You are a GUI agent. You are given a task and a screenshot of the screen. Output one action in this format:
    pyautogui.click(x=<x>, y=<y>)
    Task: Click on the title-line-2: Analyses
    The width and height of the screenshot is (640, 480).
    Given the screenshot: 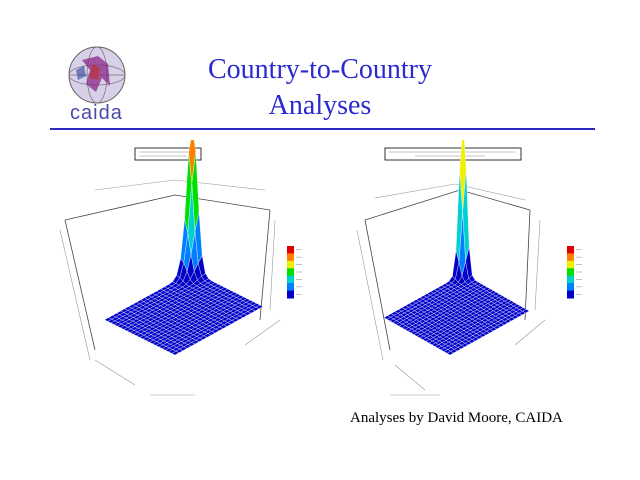 What is the action you would take?
    pyautogui.click(x=320, y=105)
    